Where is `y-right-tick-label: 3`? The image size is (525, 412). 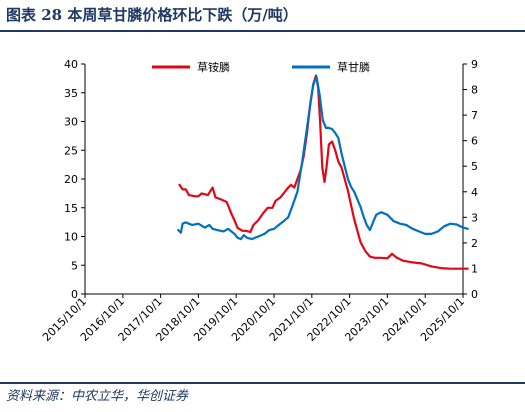
y-right-tick-label: 3 is located at coordinates (474, 217).